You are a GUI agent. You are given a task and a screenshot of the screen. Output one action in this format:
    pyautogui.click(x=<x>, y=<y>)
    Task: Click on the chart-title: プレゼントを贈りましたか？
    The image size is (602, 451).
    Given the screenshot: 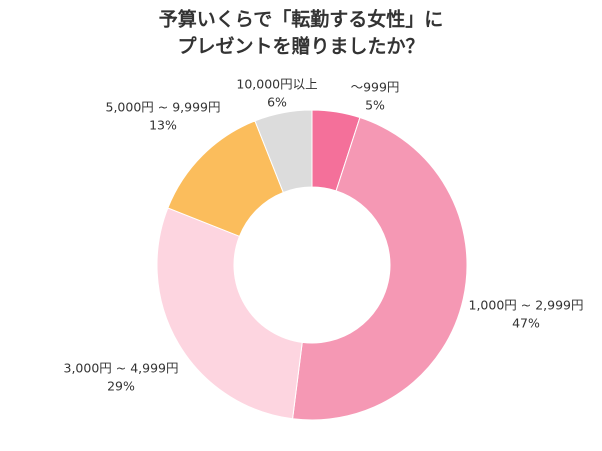 What is the action you would take?
    pyautogui.click(x=300, y=46)
    